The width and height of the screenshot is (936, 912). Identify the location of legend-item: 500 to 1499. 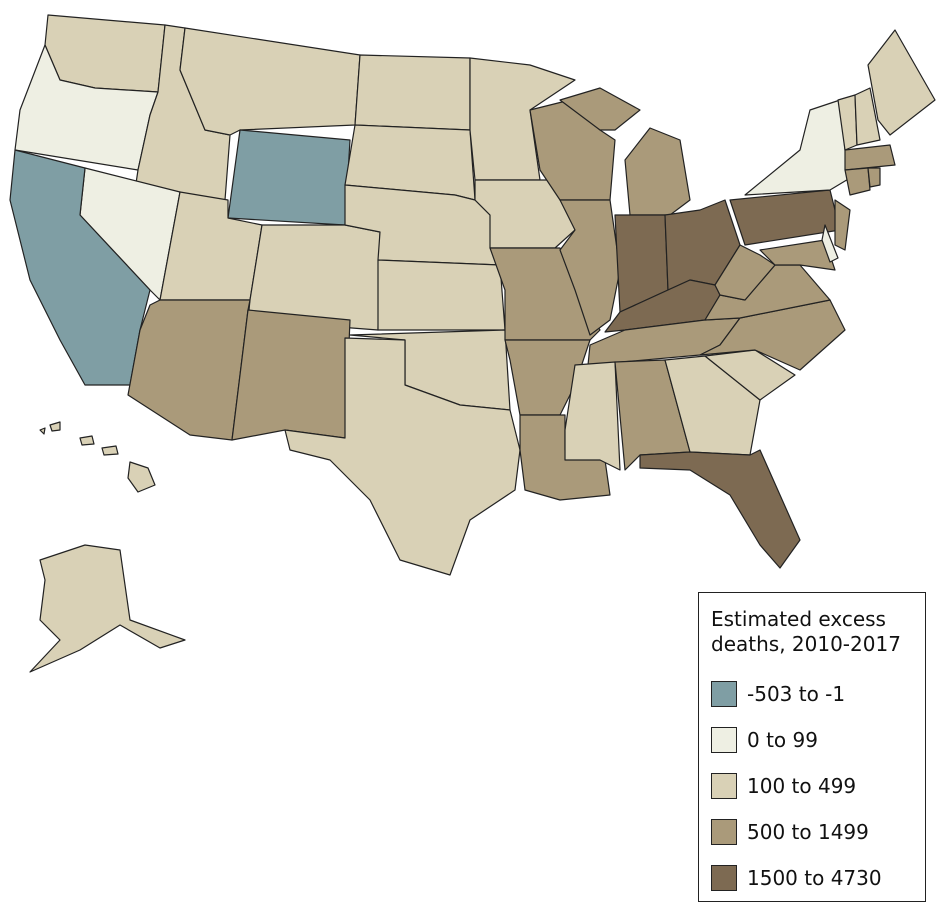
(812, 832).